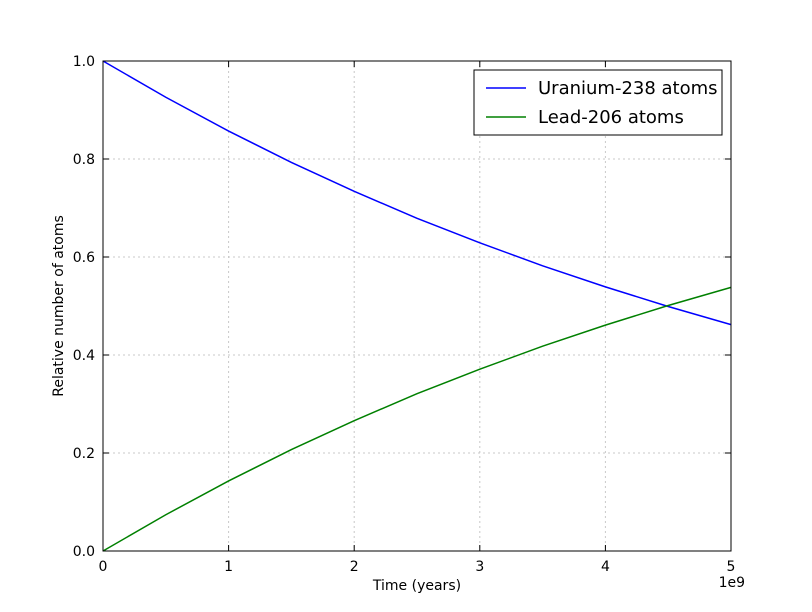  Describe the element at coordinates (732, 583) in the screenshot. I see `x-axis-offset-label: 1e9` at that location.